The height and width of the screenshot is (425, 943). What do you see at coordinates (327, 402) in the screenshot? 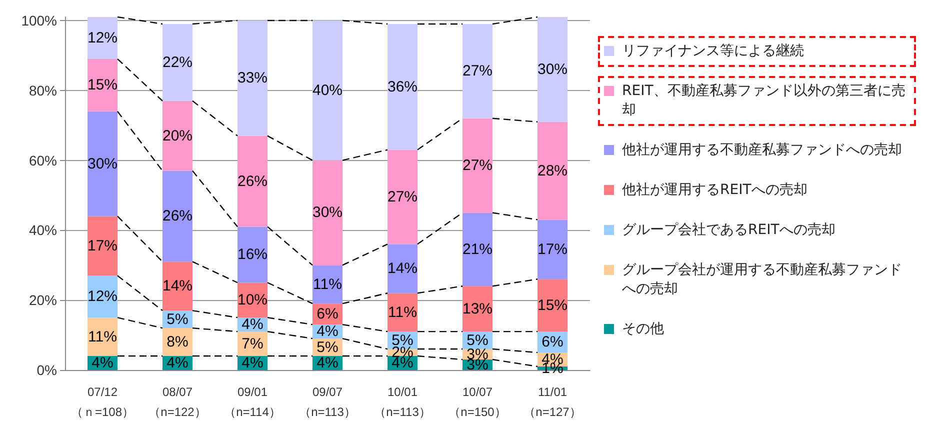
I see `x-tick-label: 09/07（n=113）` at bounding box center [327, 402].